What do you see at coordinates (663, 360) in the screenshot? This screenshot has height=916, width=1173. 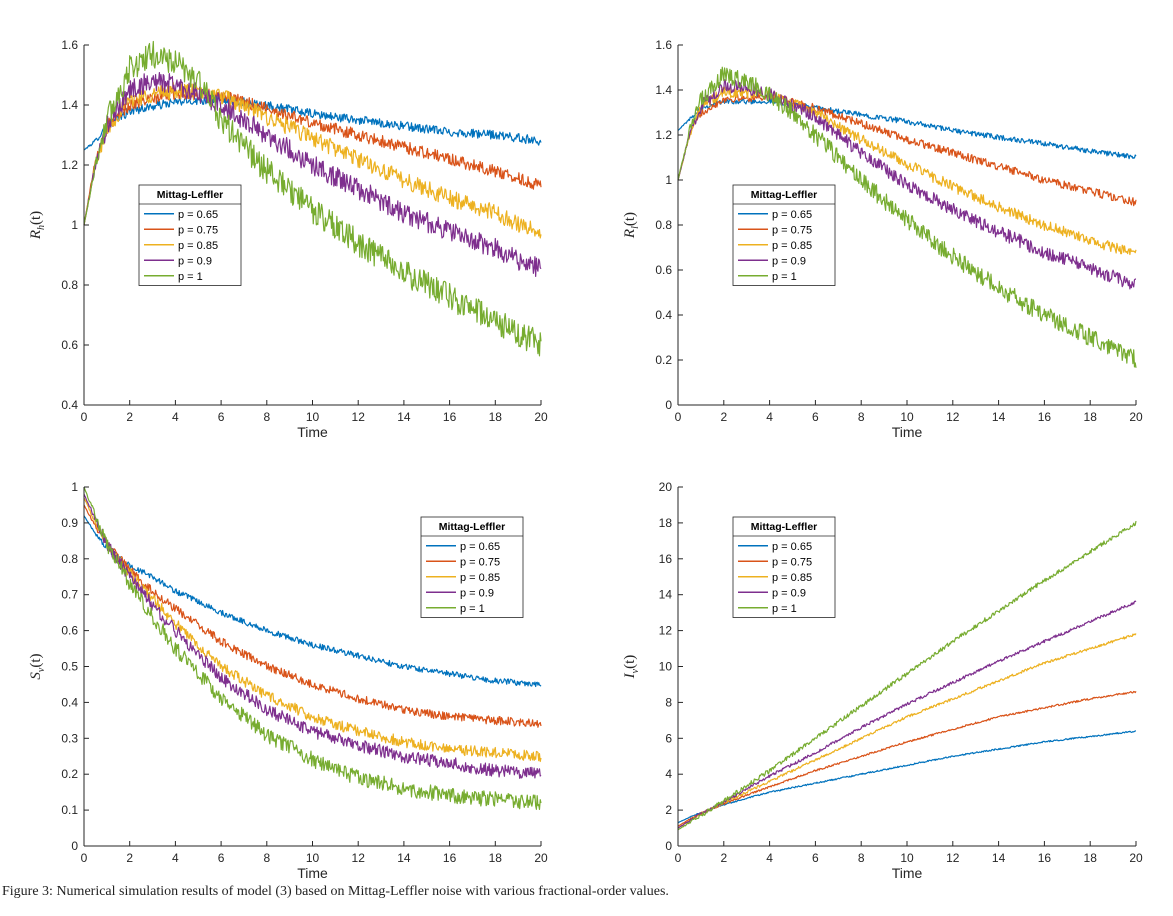 I see `y-tick-label: 0.2` at bounding box center [663, 360].